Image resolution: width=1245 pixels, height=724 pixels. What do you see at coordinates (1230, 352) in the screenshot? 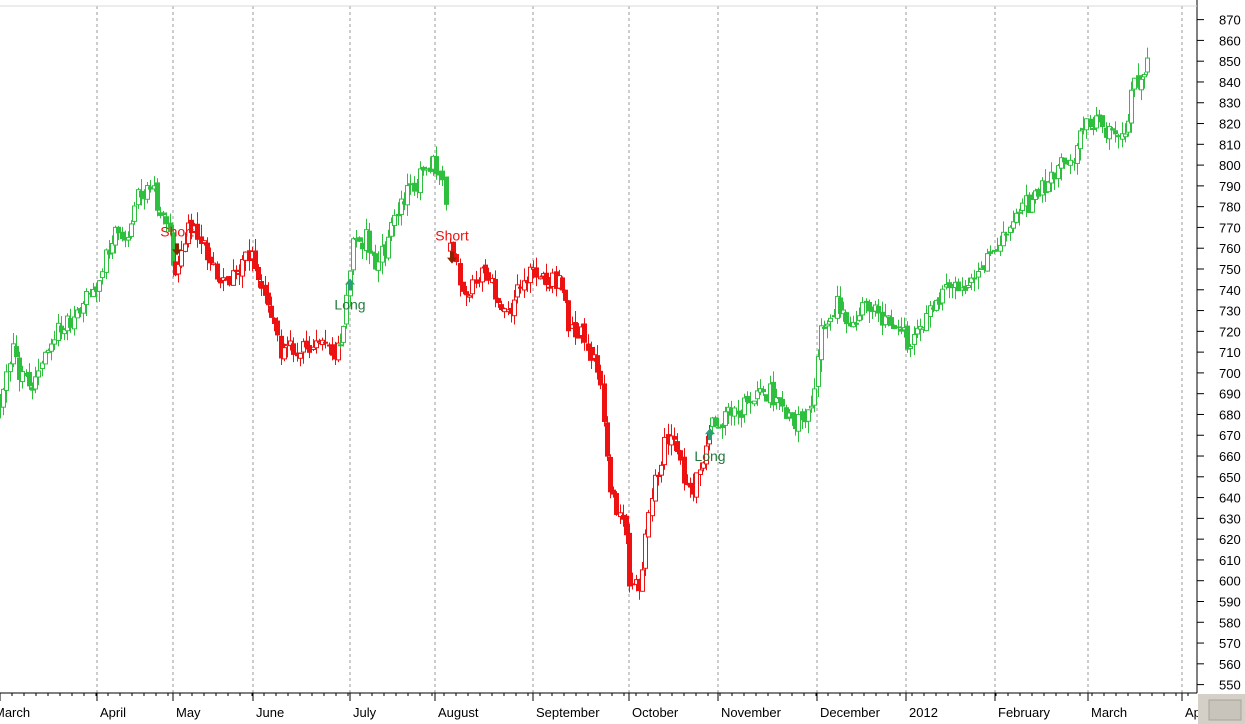
I see `y-tick-label-710: 710` at bounding box center [1230, 352].